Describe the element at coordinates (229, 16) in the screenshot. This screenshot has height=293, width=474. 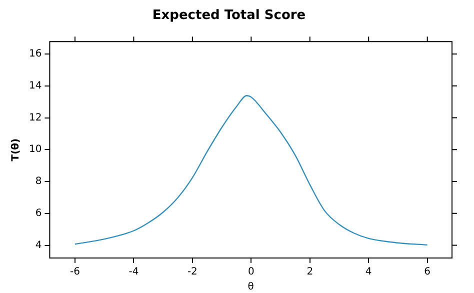
I see `chart-title: Expected Total Score` at that location.